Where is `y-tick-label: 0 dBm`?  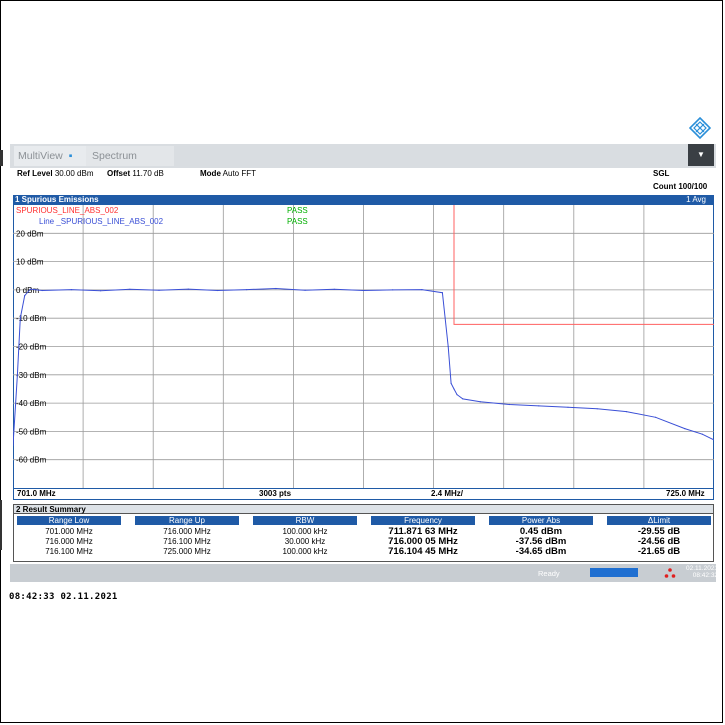 y-tick-label: 0 dBm is located at coordinates (27, 290).